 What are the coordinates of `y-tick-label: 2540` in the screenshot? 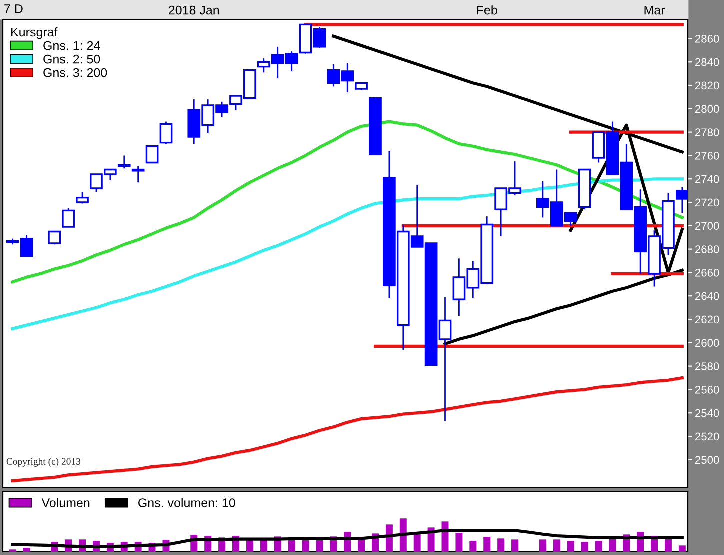 It's located at (708, 413).